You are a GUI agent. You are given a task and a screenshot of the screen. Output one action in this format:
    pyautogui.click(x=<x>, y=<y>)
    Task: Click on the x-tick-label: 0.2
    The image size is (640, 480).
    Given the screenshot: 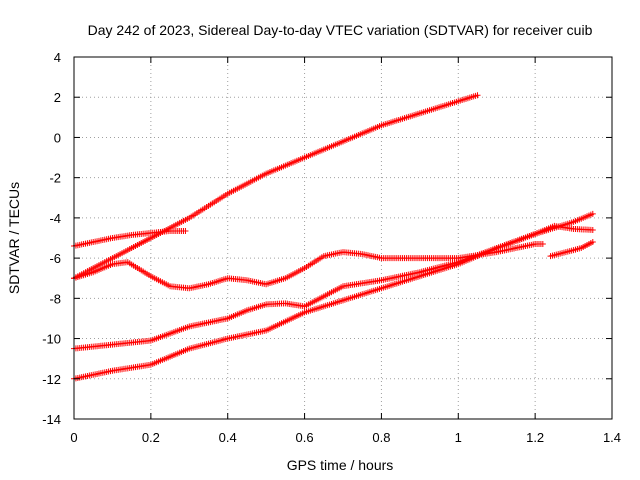 What is the action you would take?
    pyautogui.click(x=151, y=437)
    